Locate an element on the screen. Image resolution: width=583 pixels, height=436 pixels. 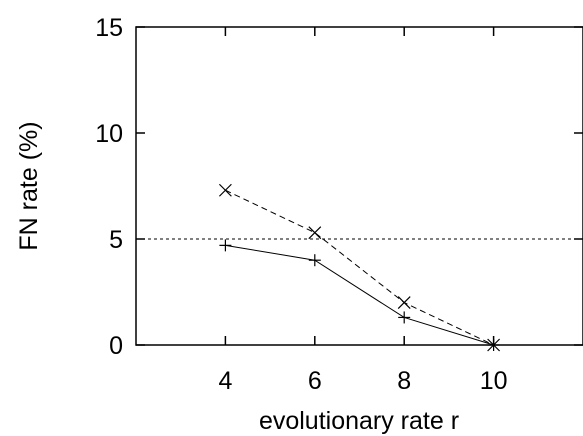
y-tick-label: 5 is located at coordinates (116, 240).